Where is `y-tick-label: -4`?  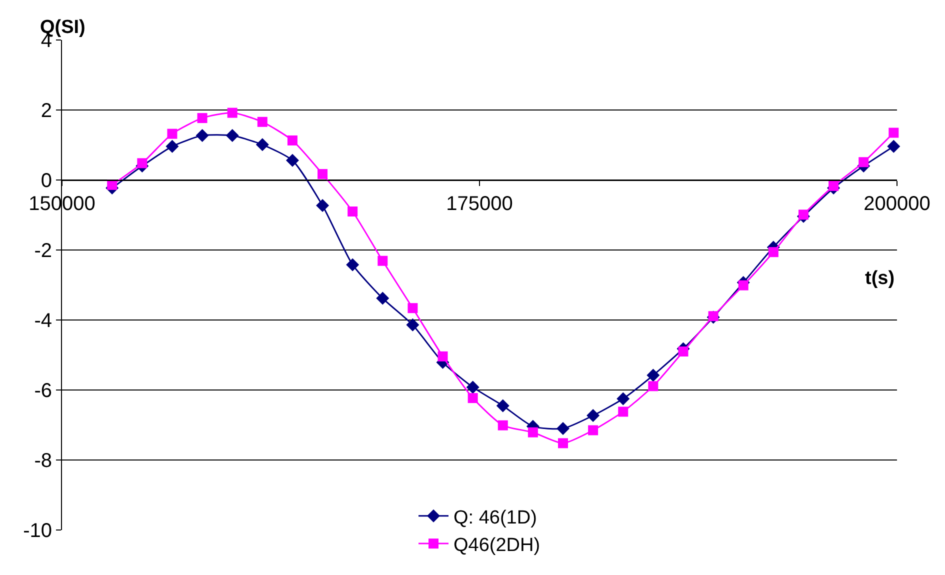
y-tick-label: -4 is located at coordinates (43, 321).